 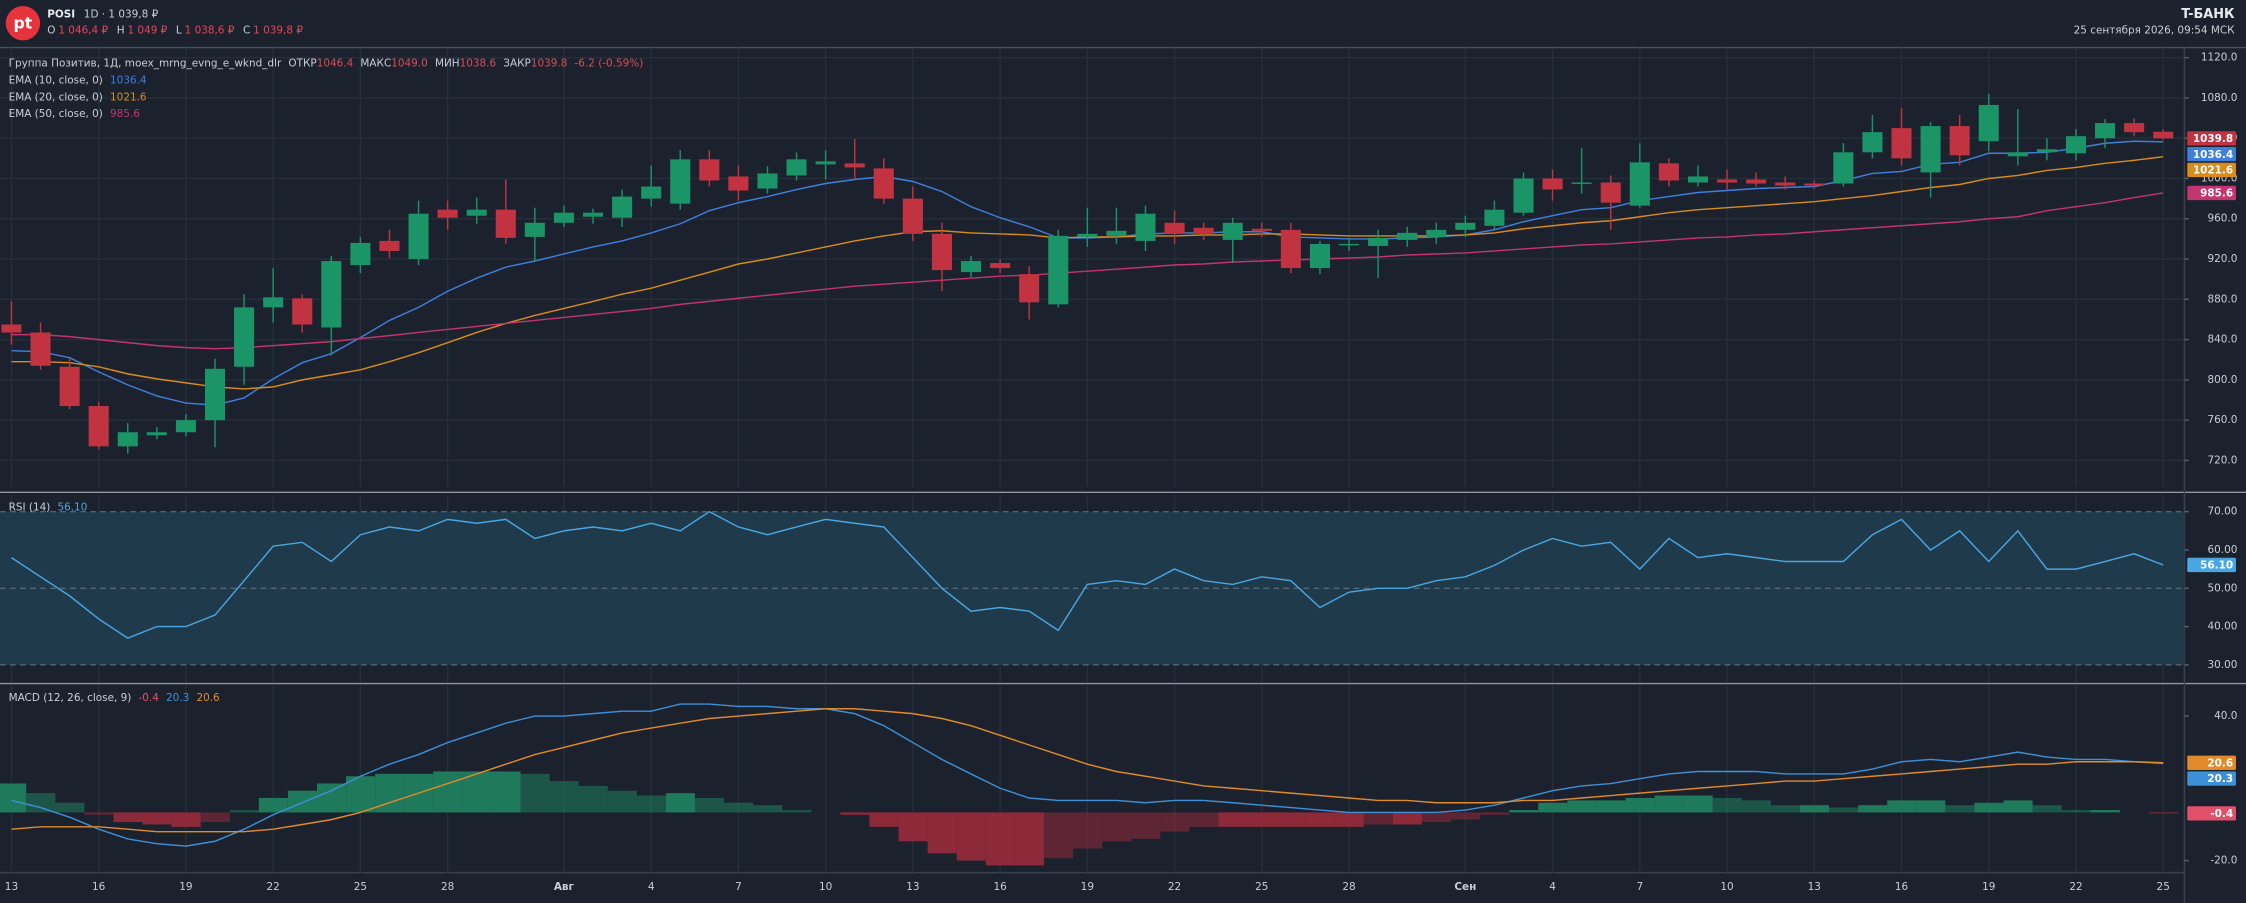 What do you see at coordinates (2075, 887) in the screenshot?
I see `x-tick-label: 22` at bounding box center [2075, 887].